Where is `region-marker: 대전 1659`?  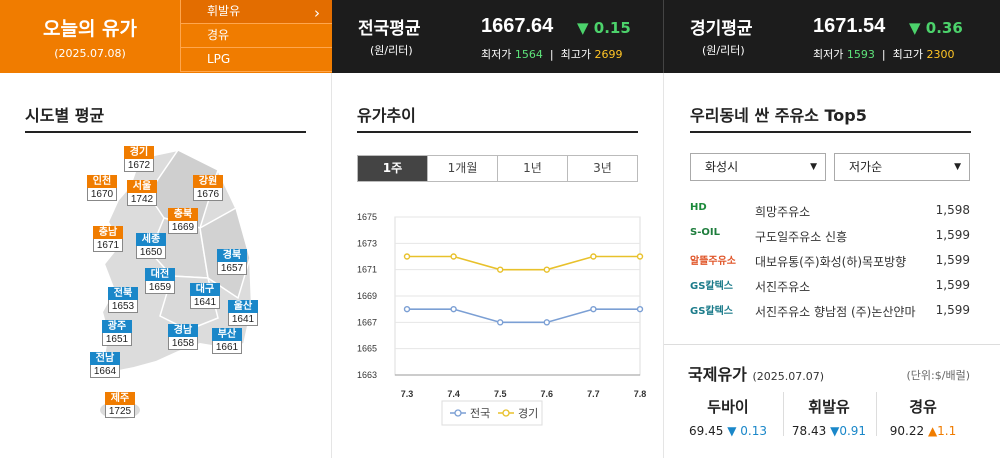 region-marker: 대전 1659 is located at coordinates (160, 281).